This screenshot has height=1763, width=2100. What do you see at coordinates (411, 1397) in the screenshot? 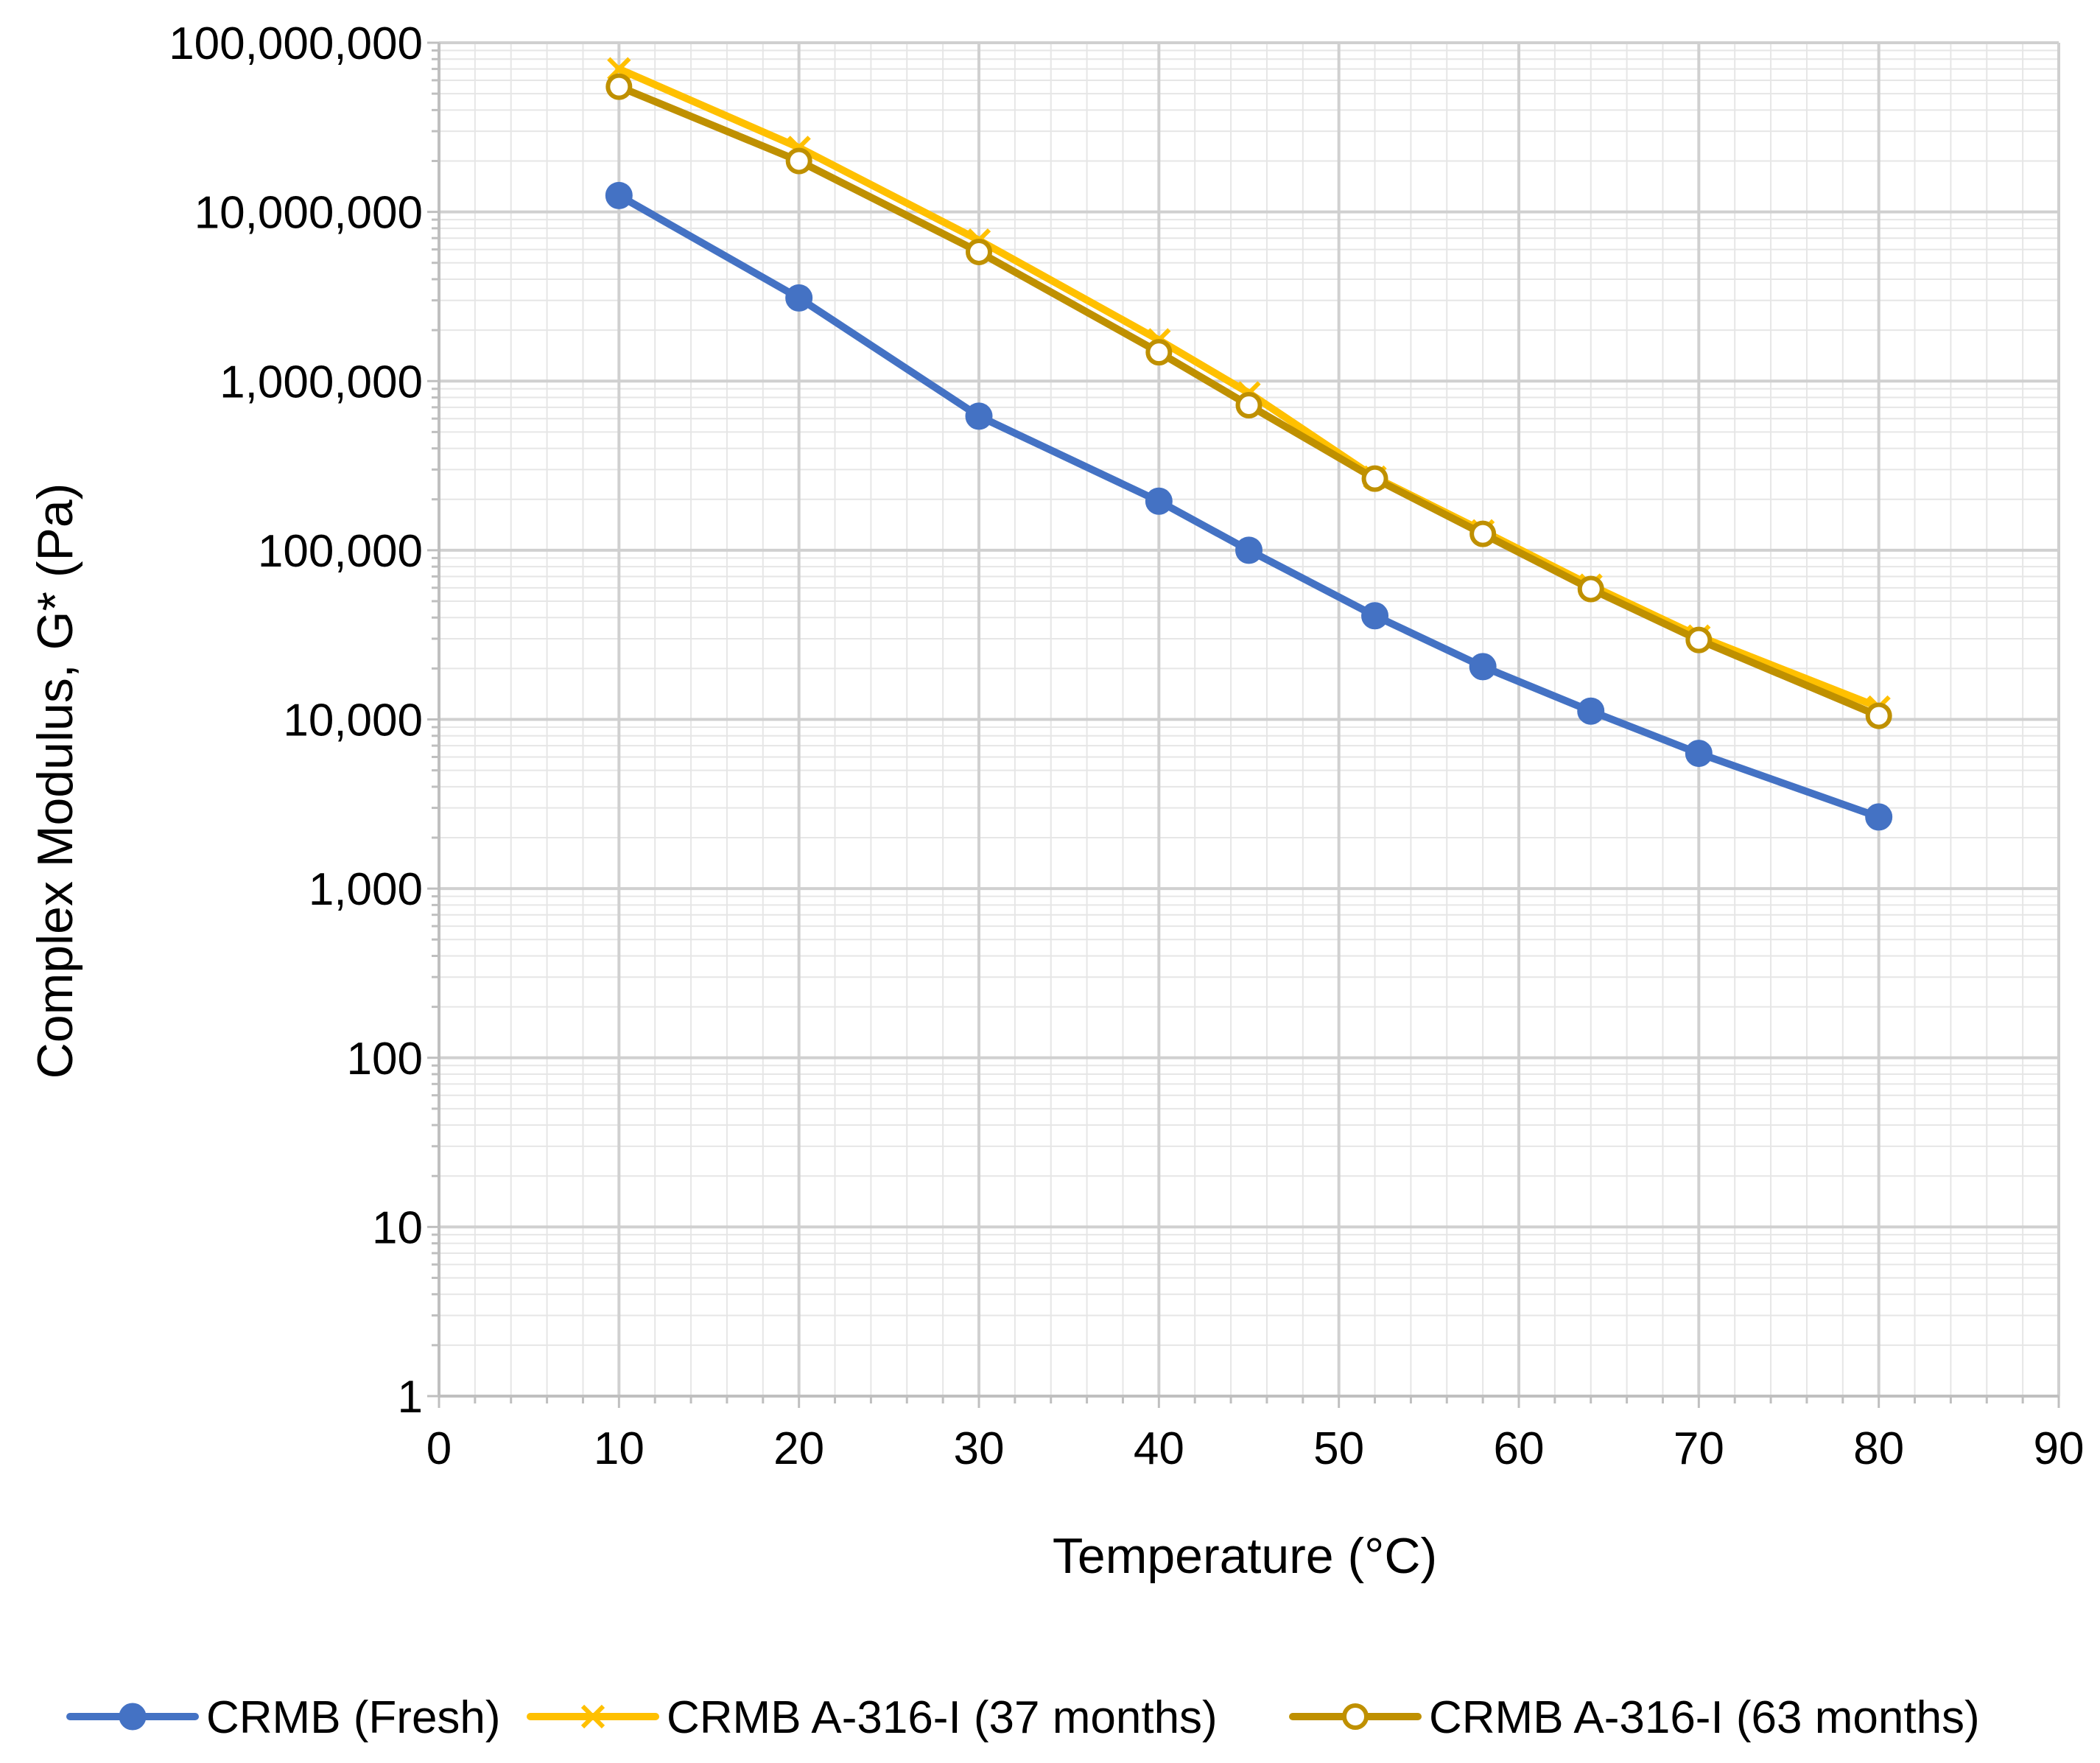
I see `y-tick-label: 1` at bounding box center [411, 1397].